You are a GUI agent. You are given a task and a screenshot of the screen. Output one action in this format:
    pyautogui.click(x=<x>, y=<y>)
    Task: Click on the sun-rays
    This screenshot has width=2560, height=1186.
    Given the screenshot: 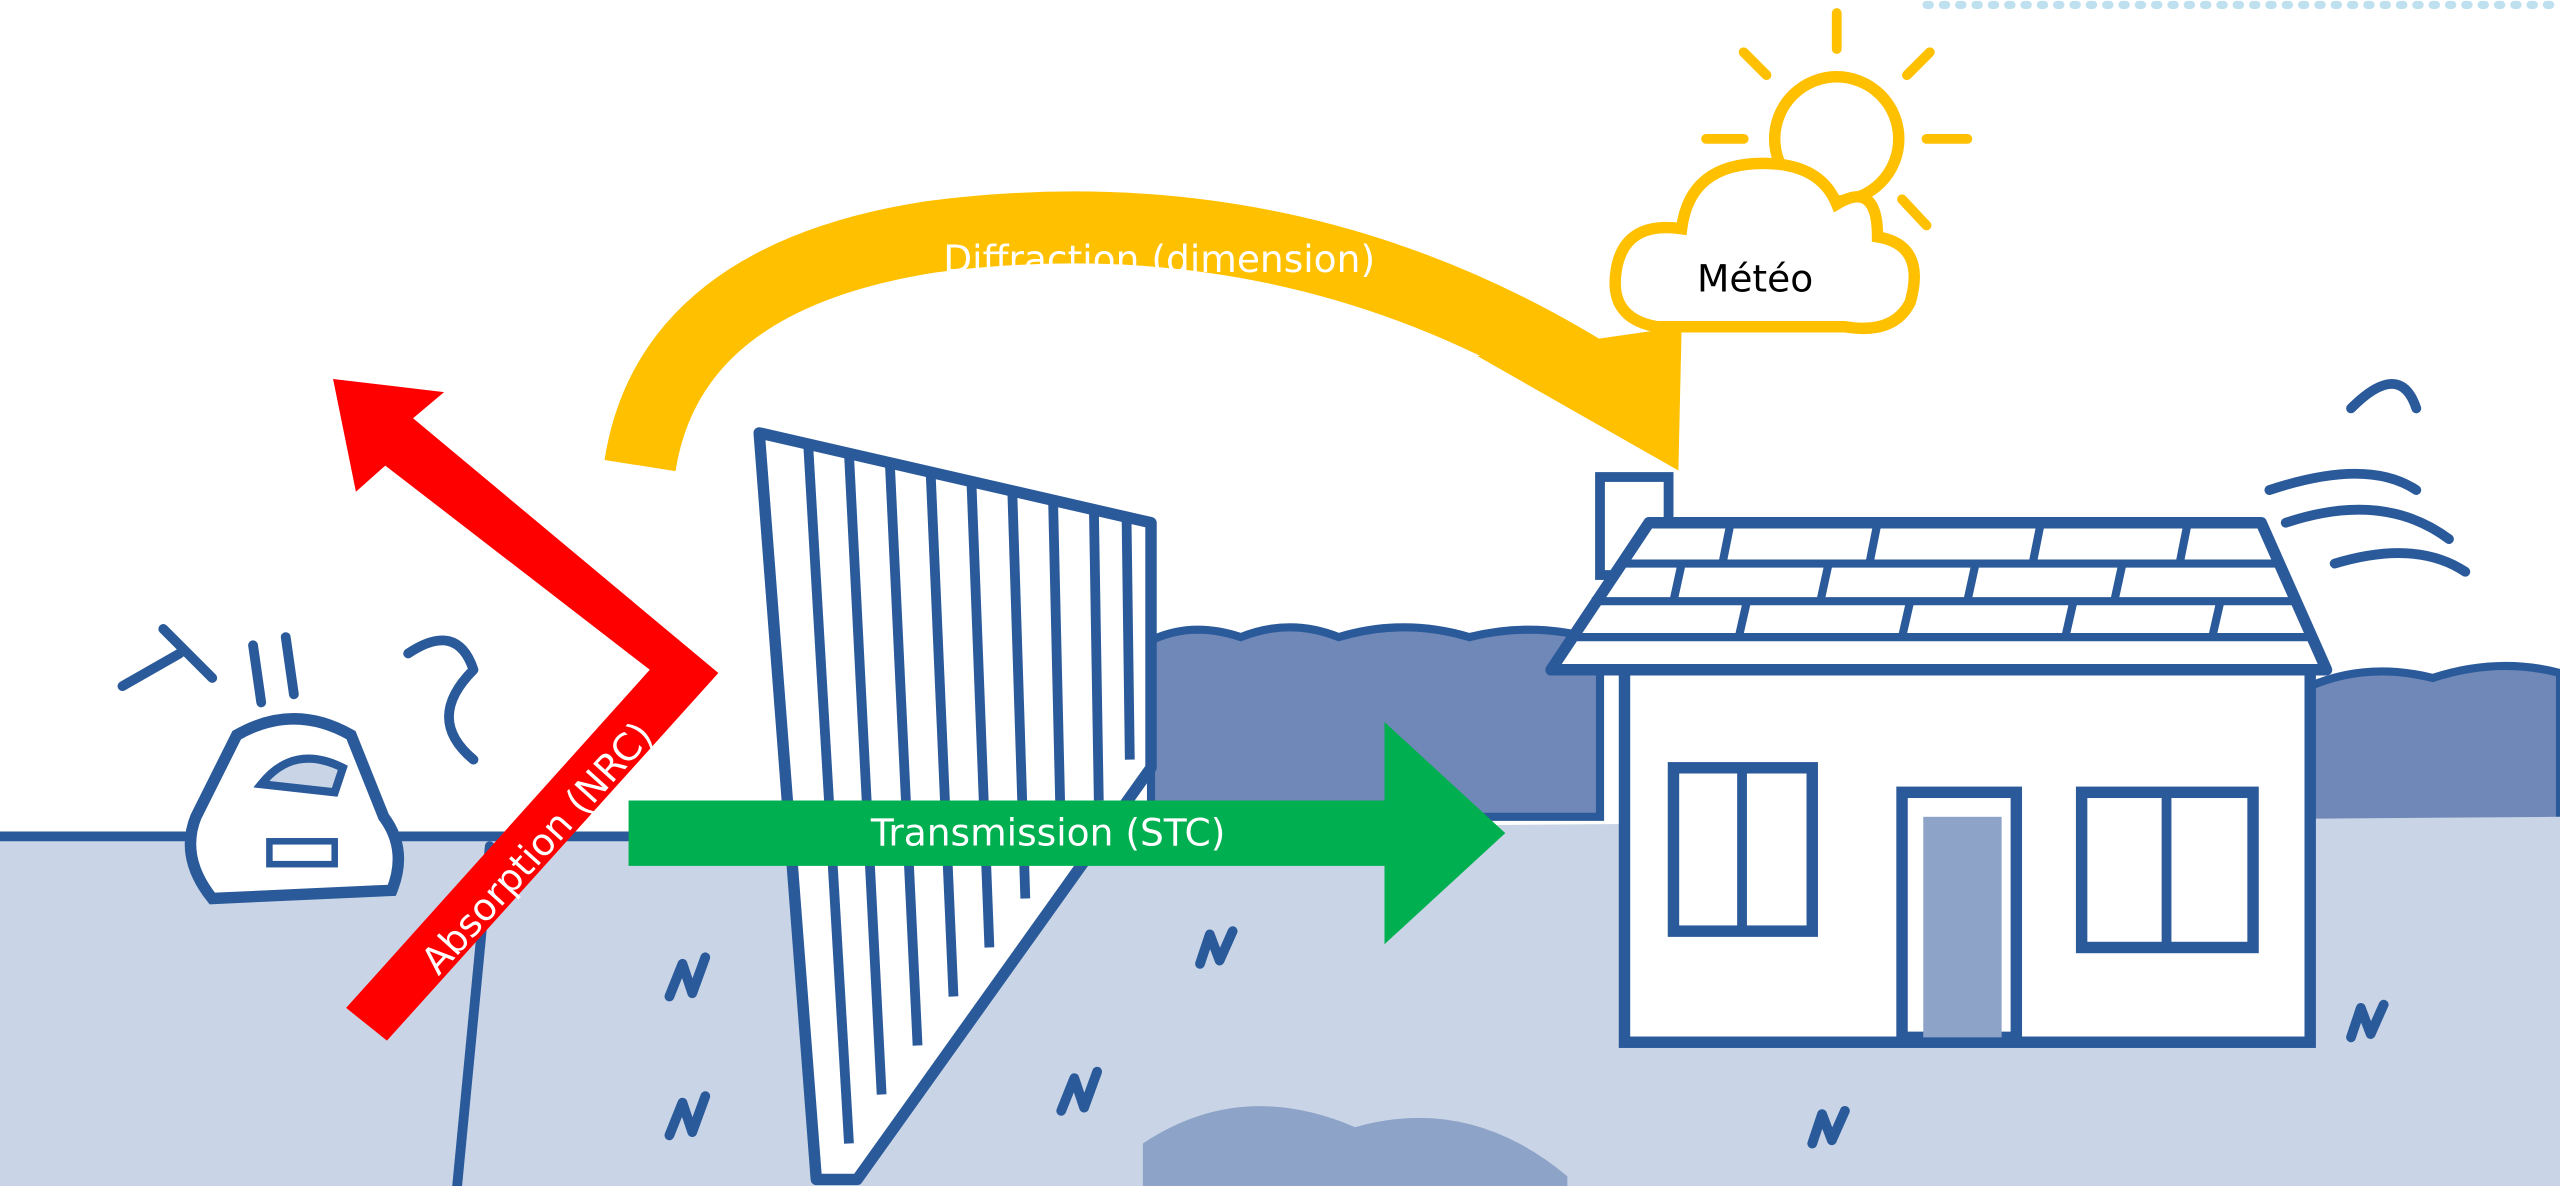 What is the action you would take?
    pyautogui.click(x=1837, y=119)
    